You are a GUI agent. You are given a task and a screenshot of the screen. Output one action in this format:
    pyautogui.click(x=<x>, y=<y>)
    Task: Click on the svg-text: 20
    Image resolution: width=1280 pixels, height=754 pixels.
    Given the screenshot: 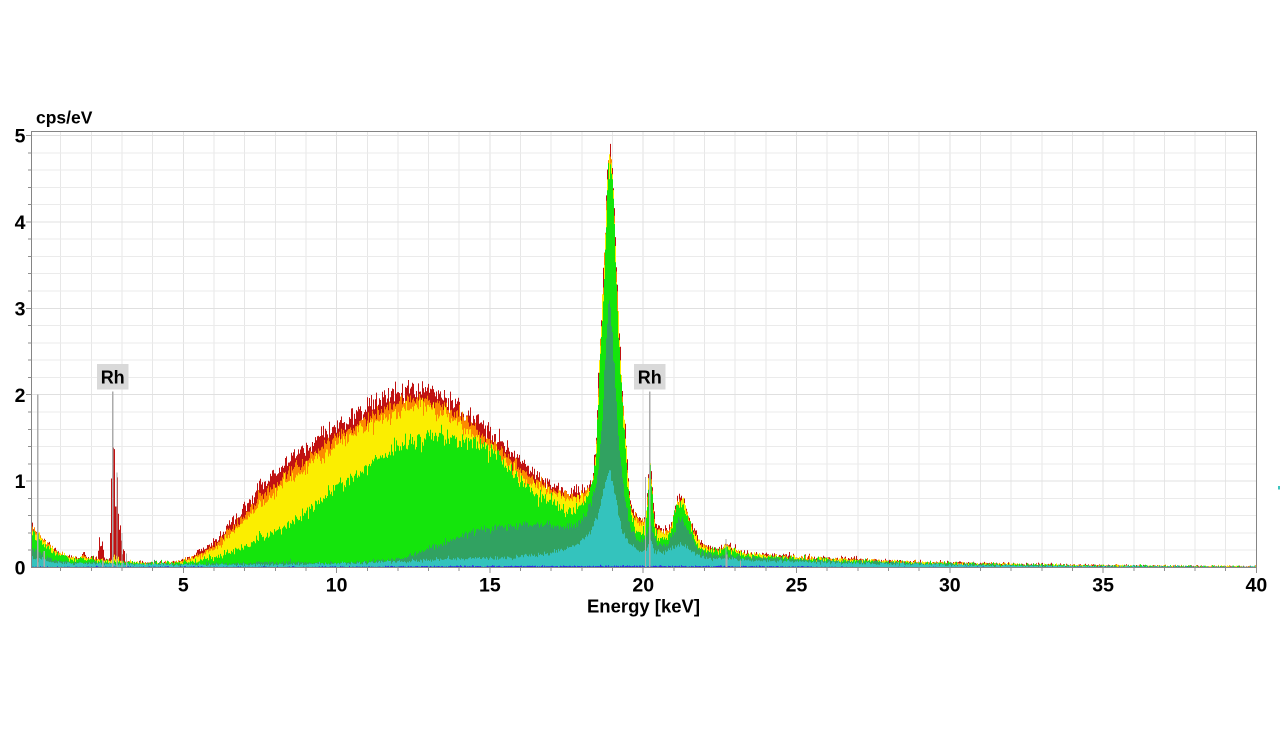 What is the action you would take?
    pyautogui.click(x=643, y=586)
    